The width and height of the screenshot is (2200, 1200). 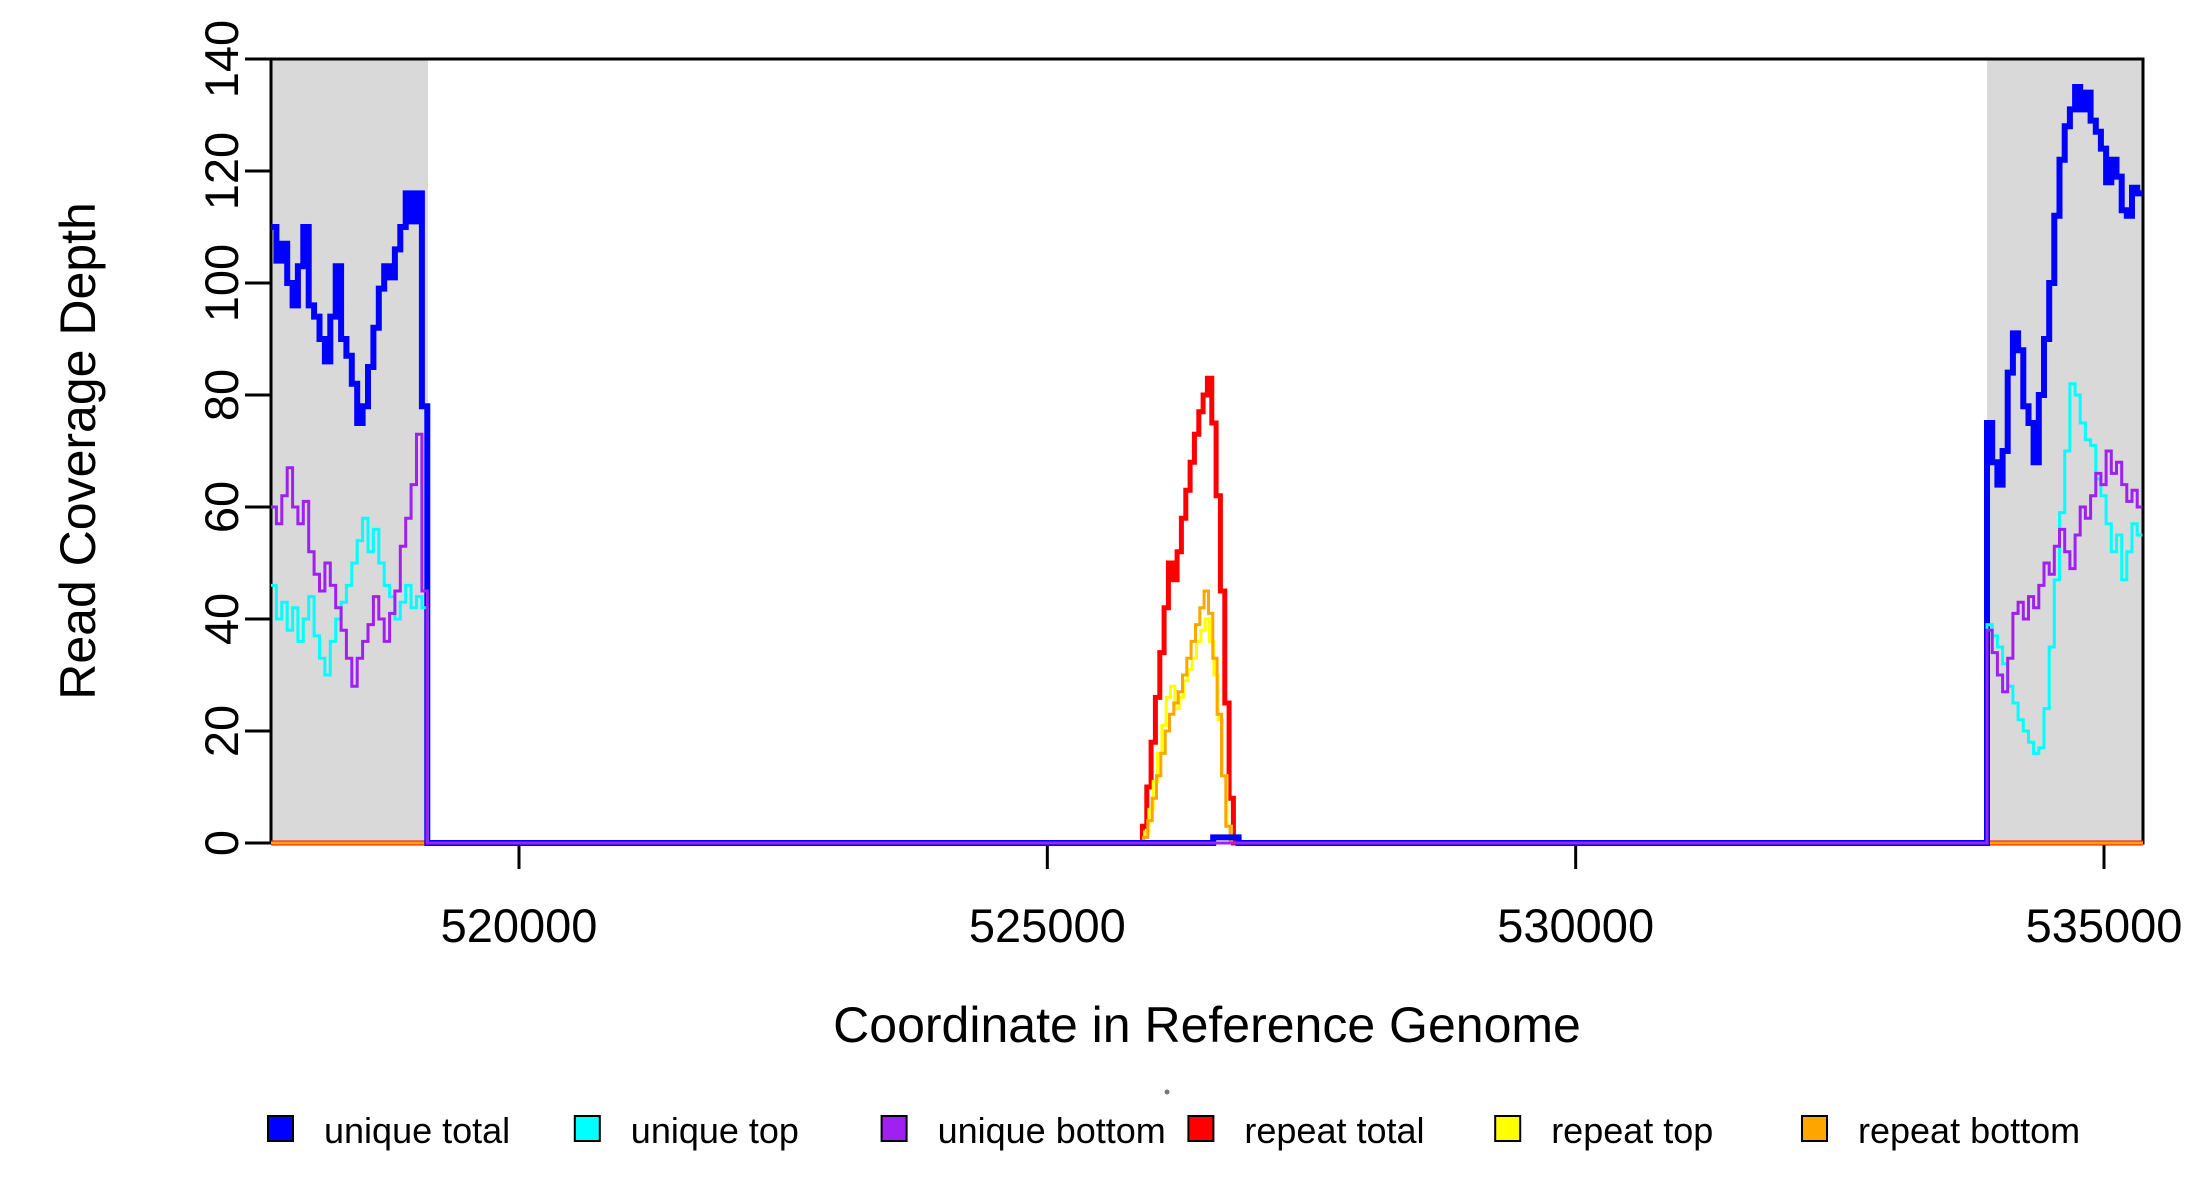 I want to click on legend-label-repeat-top: repeat top, so click(x=1632, y=1130).